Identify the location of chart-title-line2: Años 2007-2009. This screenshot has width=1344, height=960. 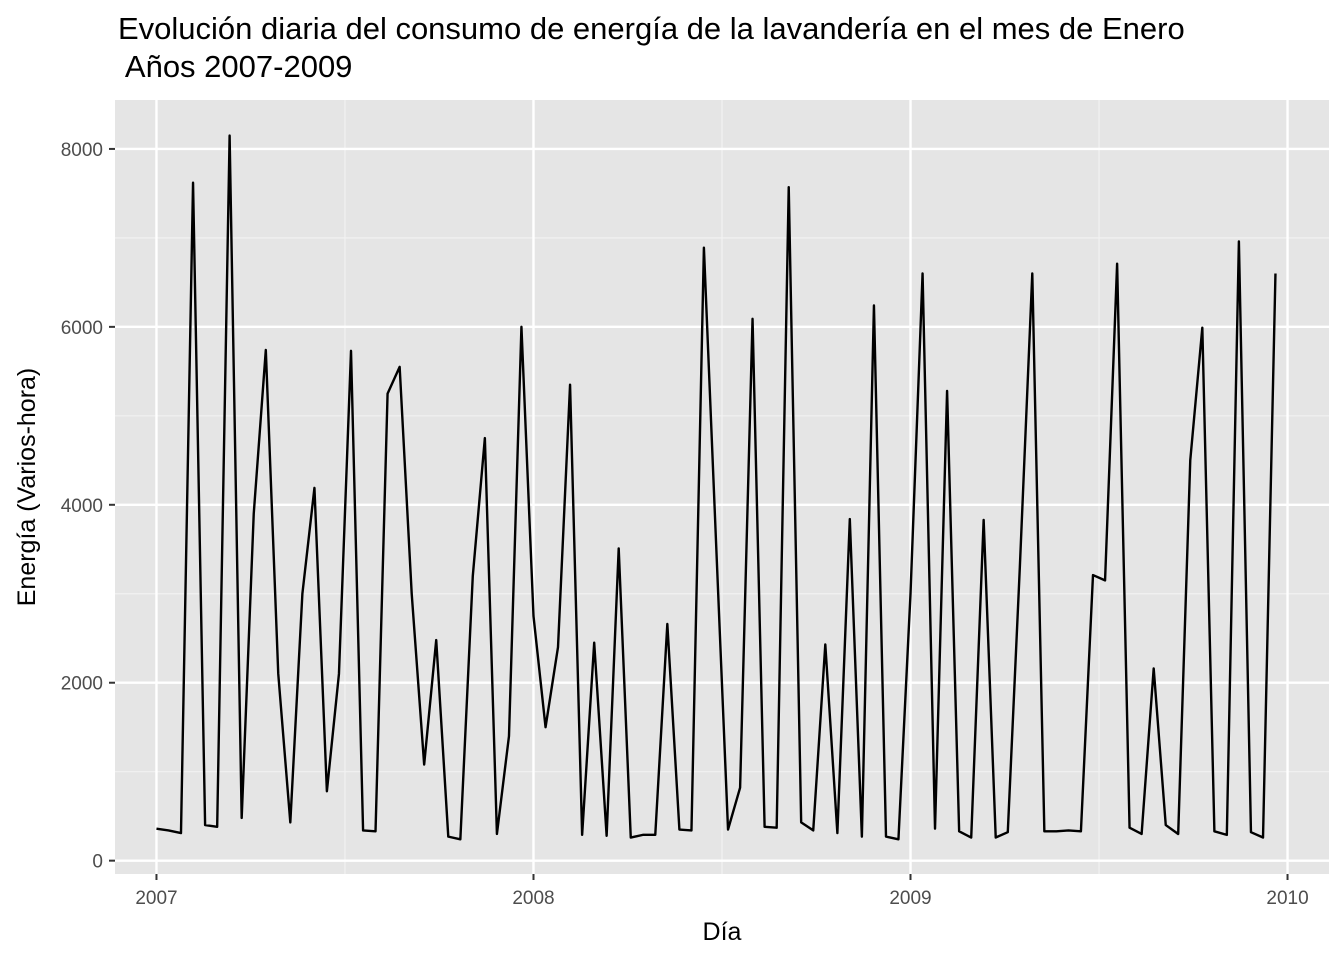
(235, 66).